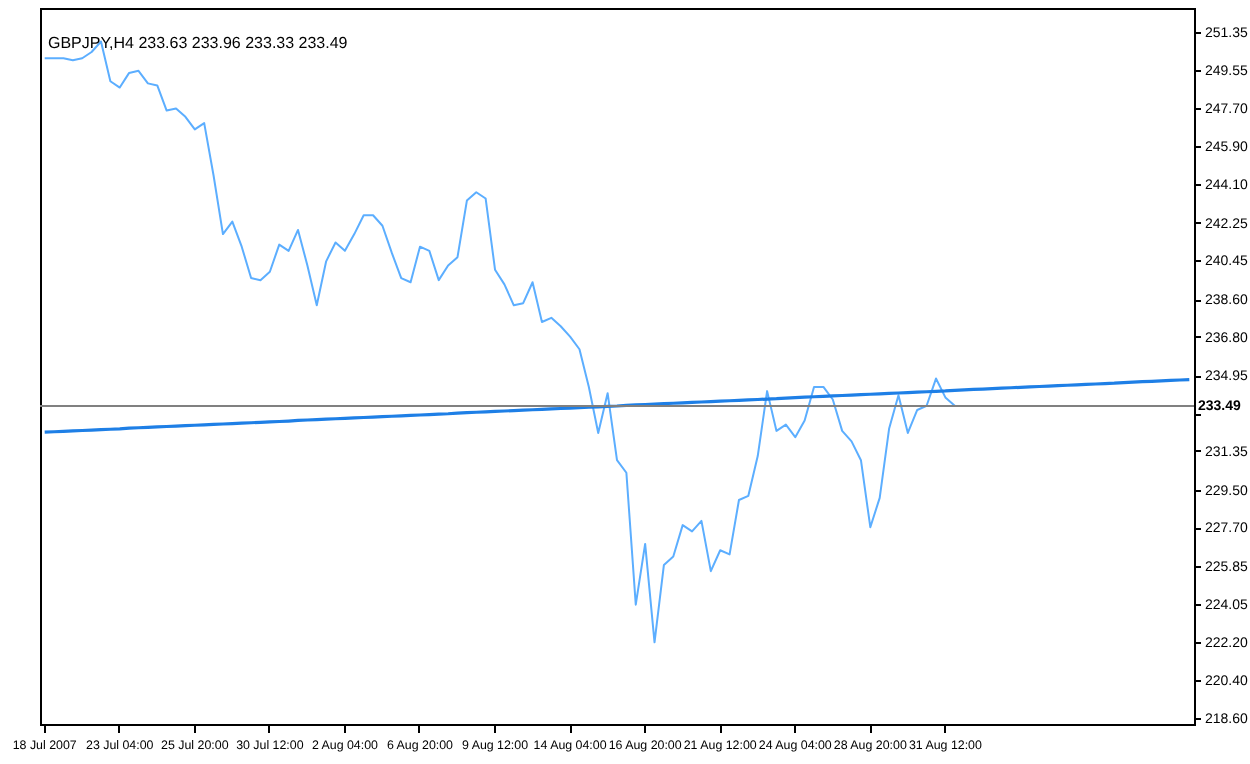 Image resolution: width=1250 pixels, height=764 pixels. I want to click on line-series, so click(617, 406).